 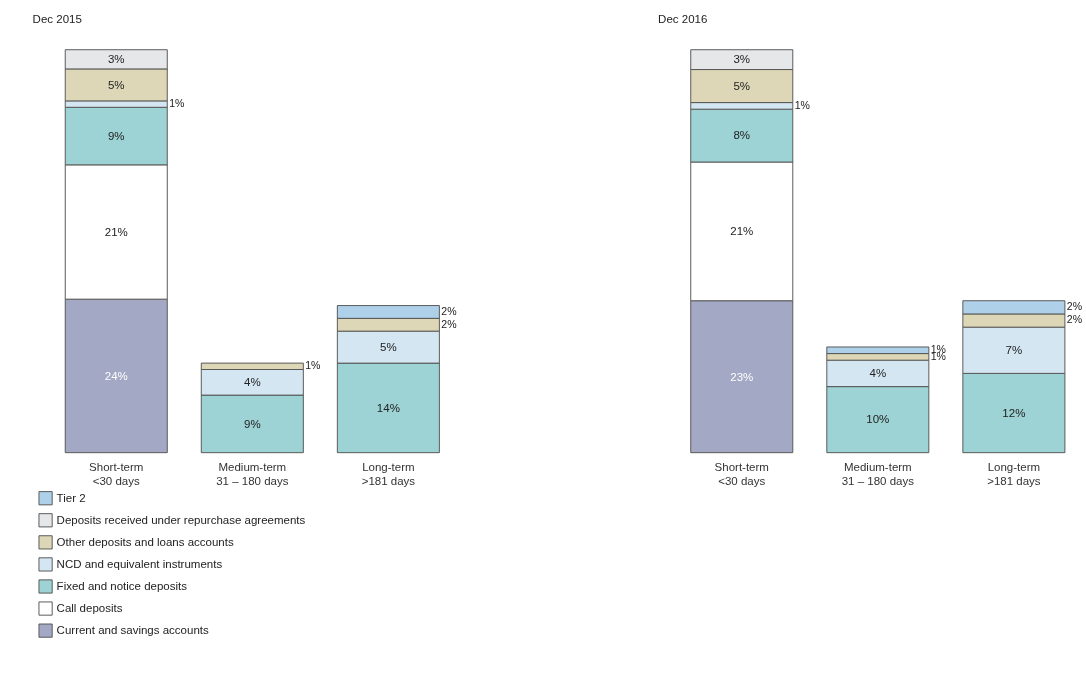 What do you see at coordinates (878, 419) in the screenshot?
I see `data-label: 10%` at bounding box center [878, 419].